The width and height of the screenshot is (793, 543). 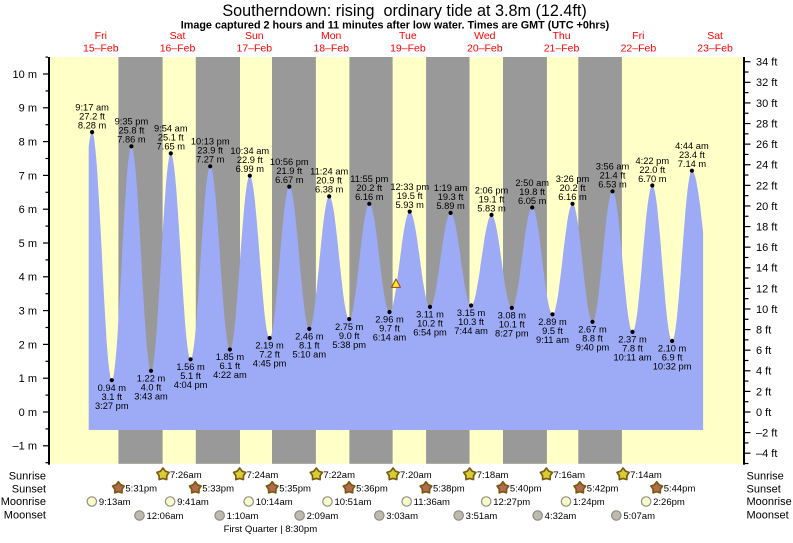 What do you see at coordinates (270, 364) in the screenshot?
I see `svg-text: 4:45 pm` at bounding box center [270, 364].